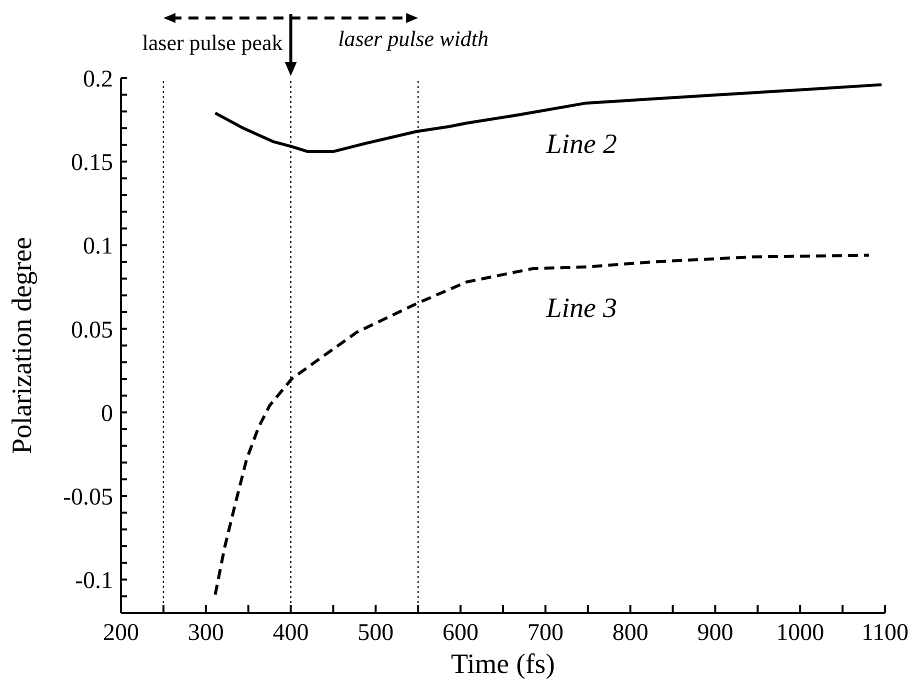  What do you see at coordinates (460, 633) in the screenshot?
I see `x-tick-label: 600` at bounding box center [460, 633].